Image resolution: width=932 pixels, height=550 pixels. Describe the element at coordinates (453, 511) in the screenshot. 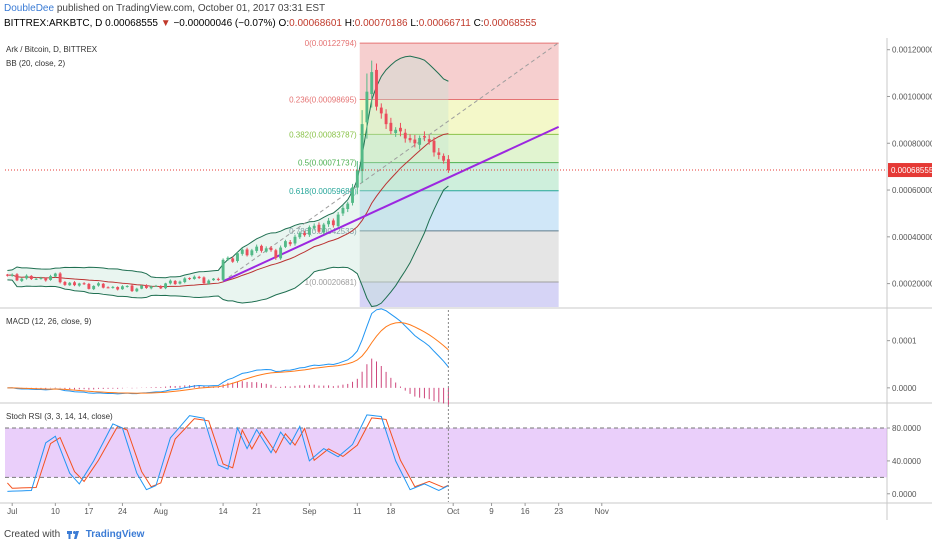

I see `time-axis-label: Oct` at that location.